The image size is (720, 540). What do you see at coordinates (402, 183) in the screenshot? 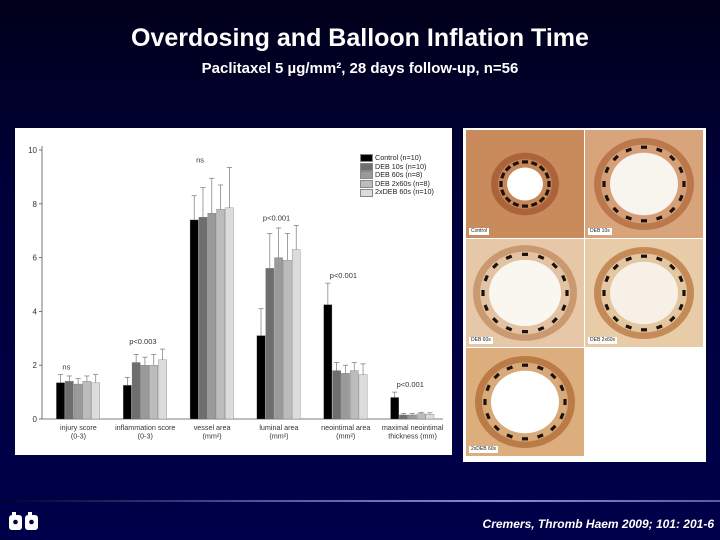
I see `legend-label: DEB 2x60s (n=8)` at bounding box center [402, 183].